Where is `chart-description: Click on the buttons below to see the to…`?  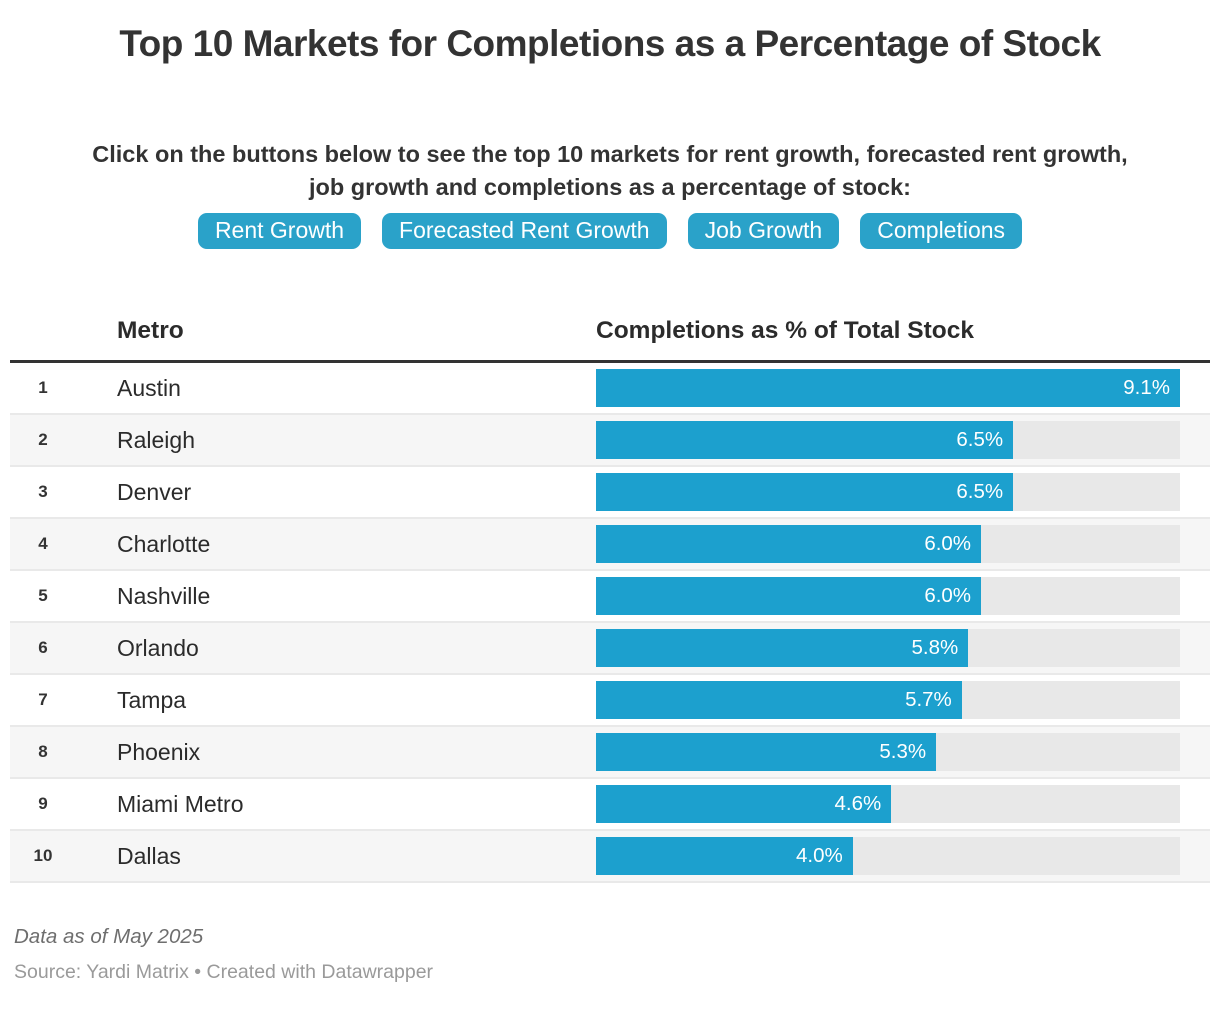
chart-description: Click on the buttons below to see the to… is located at coordinates (610, 171).